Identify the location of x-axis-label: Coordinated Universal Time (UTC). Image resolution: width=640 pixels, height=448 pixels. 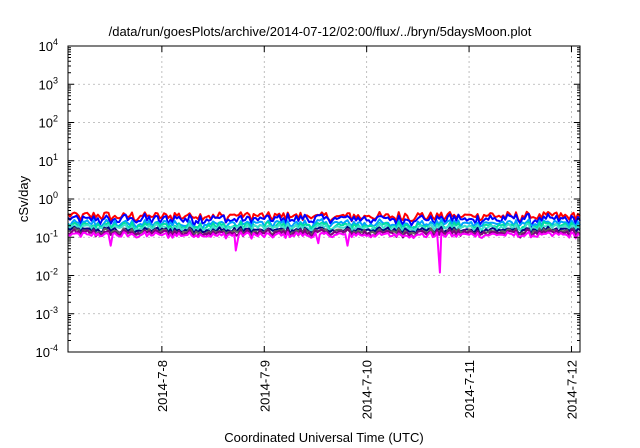
(323, 437).